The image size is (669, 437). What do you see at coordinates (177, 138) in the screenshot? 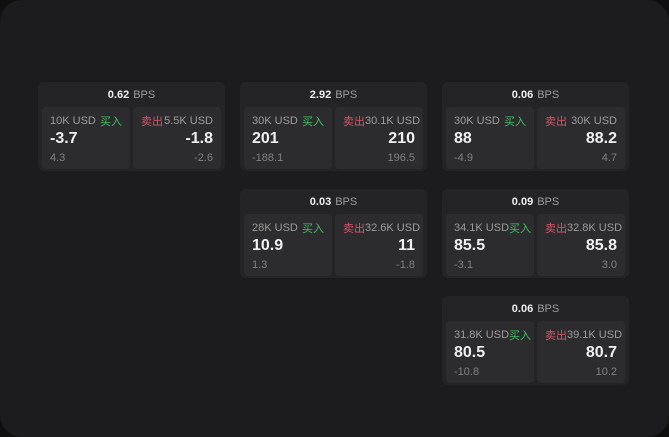
I see `sell-panel: 卖出 5.5K USD -1.8 -2.6` at bounding box center [177, 138].